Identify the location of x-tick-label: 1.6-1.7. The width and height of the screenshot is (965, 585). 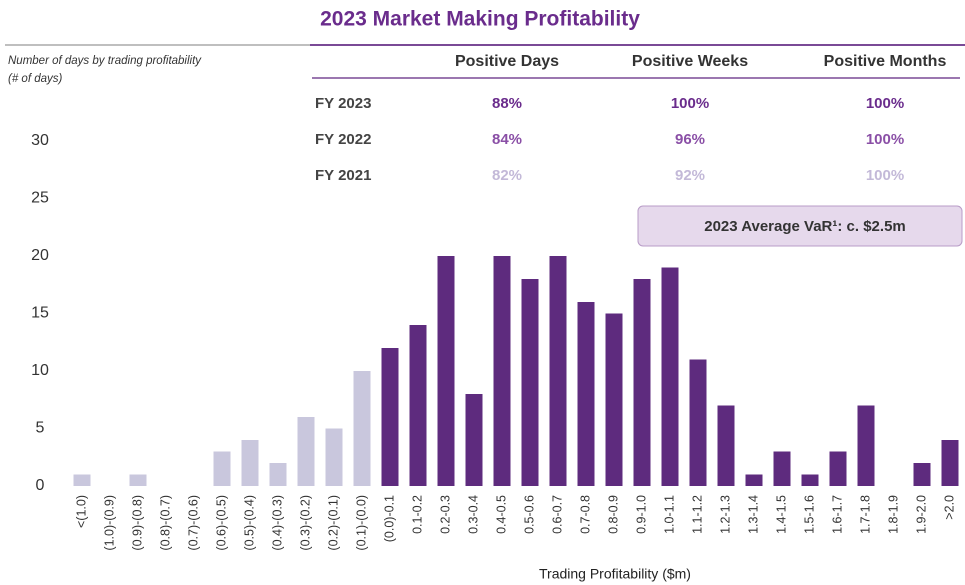
(837, 514).